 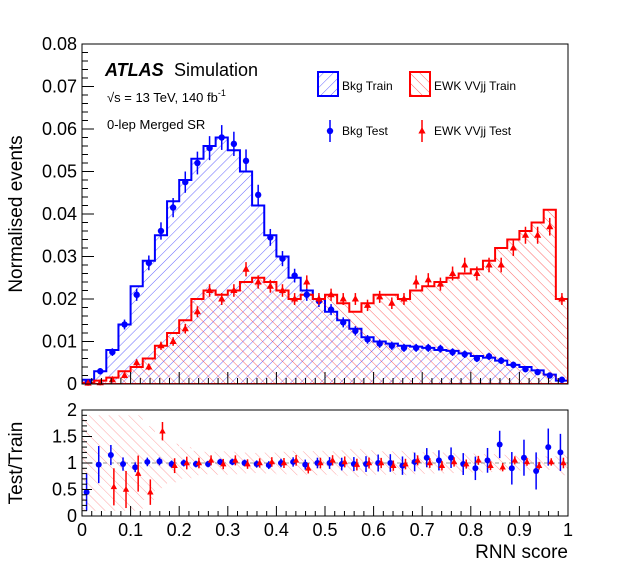 What do you see at coordinates (179, 530) in the screenshot?
I see `x-tick-label: 0.2` at bounding box center [179, 530].